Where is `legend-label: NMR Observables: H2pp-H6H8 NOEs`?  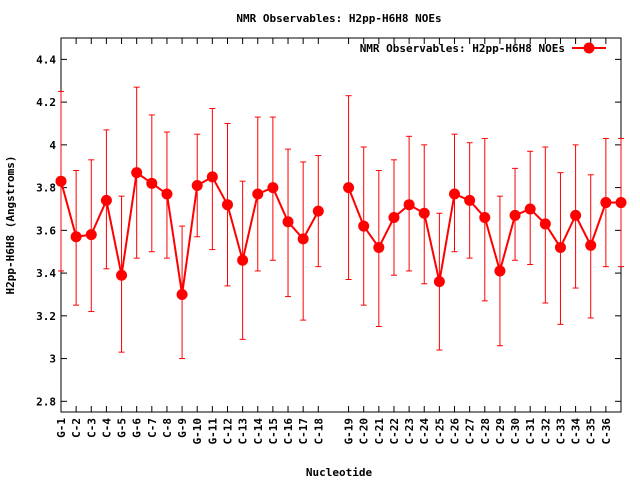
legend-label: NMR Observables: H2pp-H6H8 NOEs is located at coordinates (462, 48).